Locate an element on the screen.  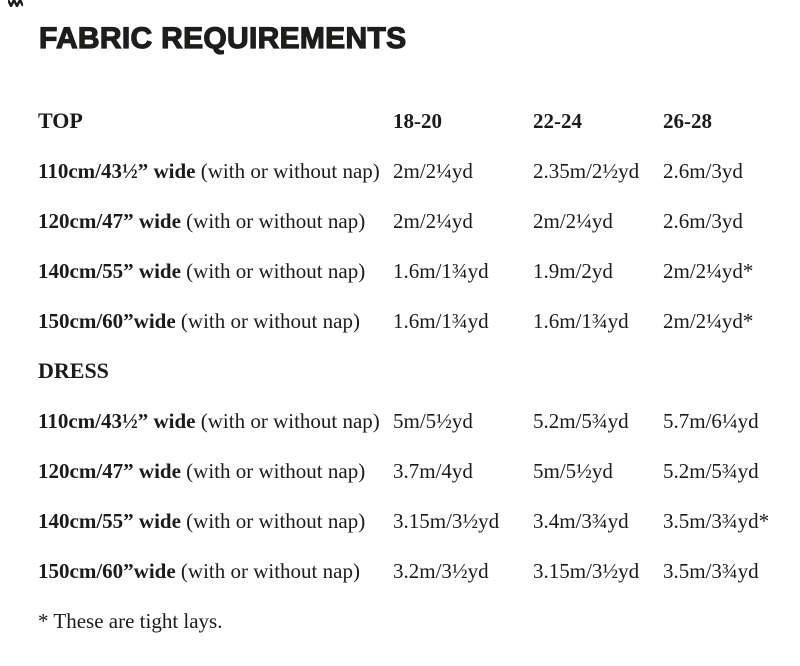
table-header-row-dress: DRESS is located at coordinates (408, 371).